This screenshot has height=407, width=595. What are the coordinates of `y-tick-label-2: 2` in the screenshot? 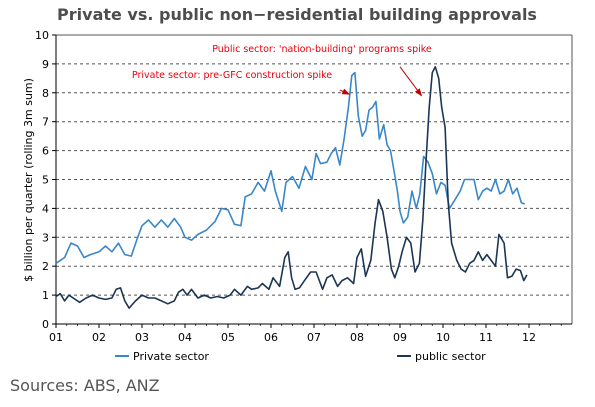 It's located at (45, 266).